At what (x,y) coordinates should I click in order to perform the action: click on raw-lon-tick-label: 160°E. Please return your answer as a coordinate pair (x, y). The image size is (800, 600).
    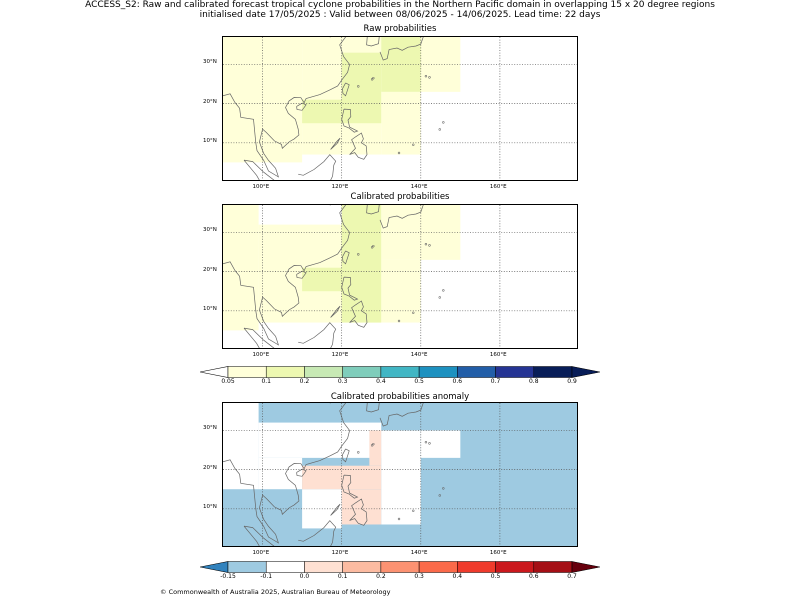
    Looking at the image, I should click on (498, 187).